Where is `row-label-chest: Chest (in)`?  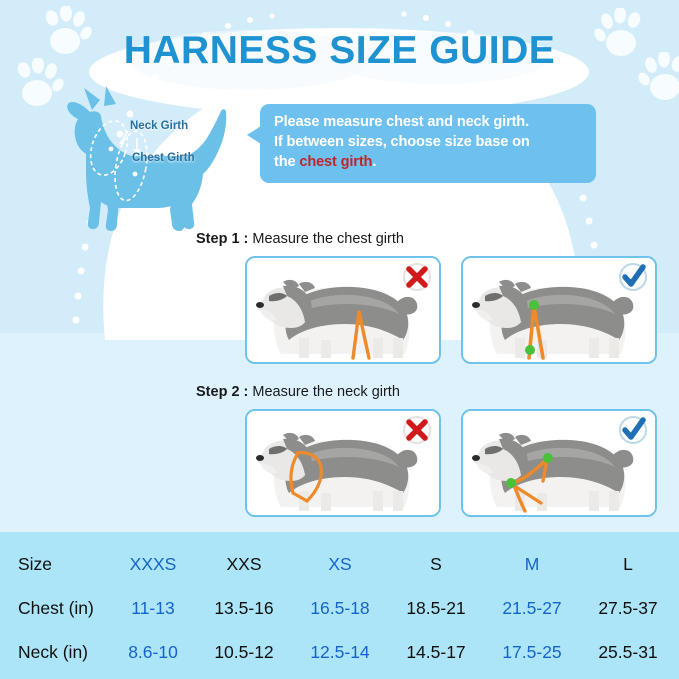 row-label-chest: Chest (in) is located at coordinates (56, 607).